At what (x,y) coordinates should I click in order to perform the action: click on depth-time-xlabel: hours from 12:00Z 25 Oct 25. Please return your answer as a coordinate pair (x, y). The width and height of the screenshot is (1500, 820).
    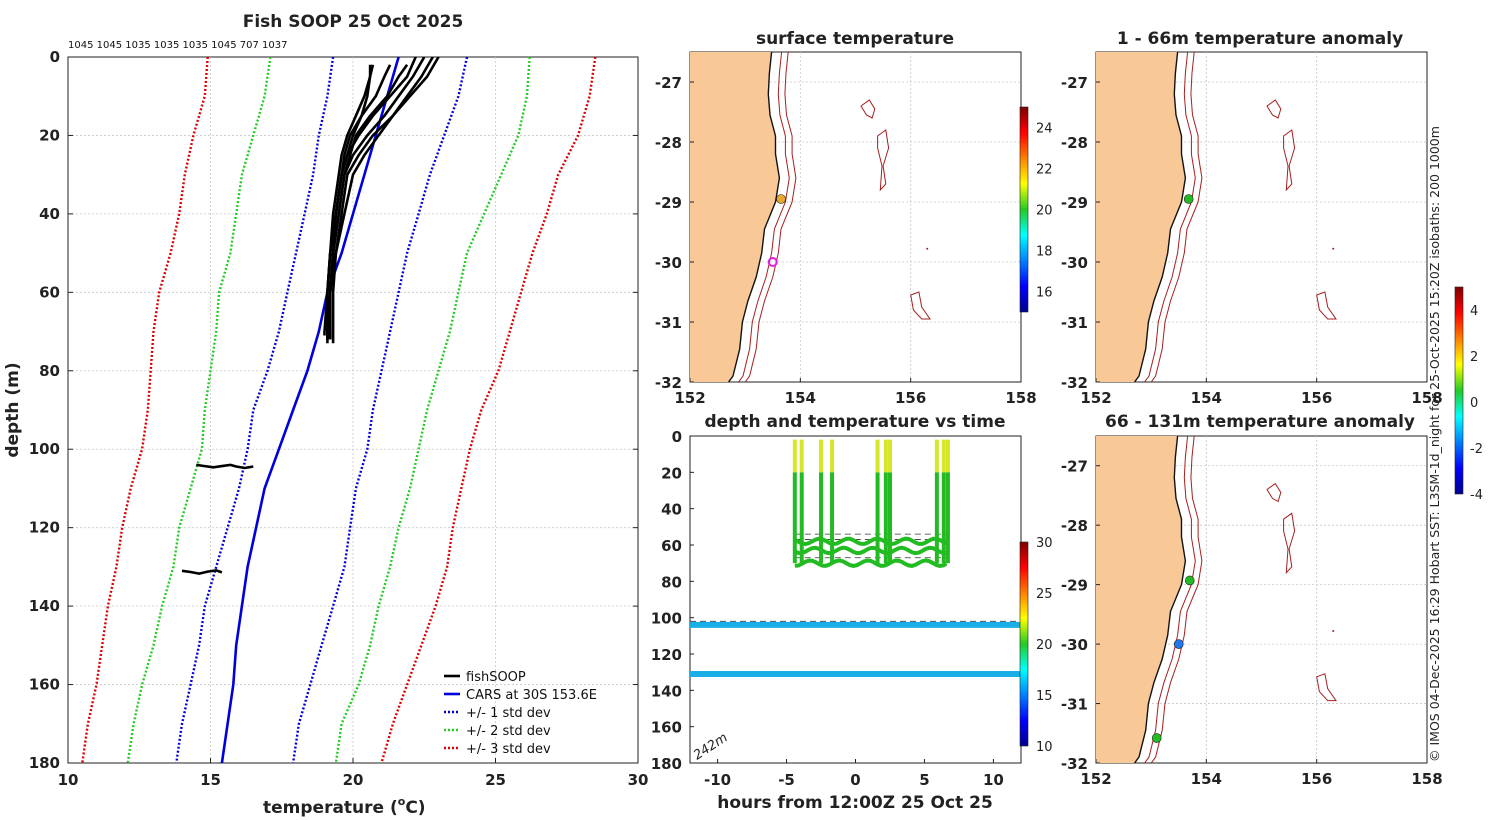
    Looking at the image, I should click on (855, 803).